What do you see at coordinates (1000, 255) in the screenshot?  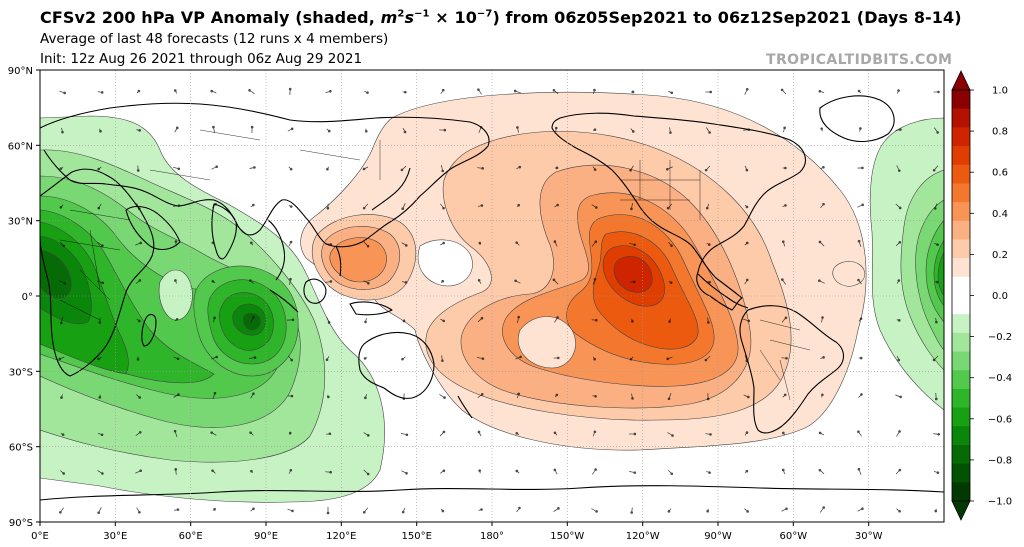 I see `colorbar-label: 0.2` at bounding box center [1000, 255].